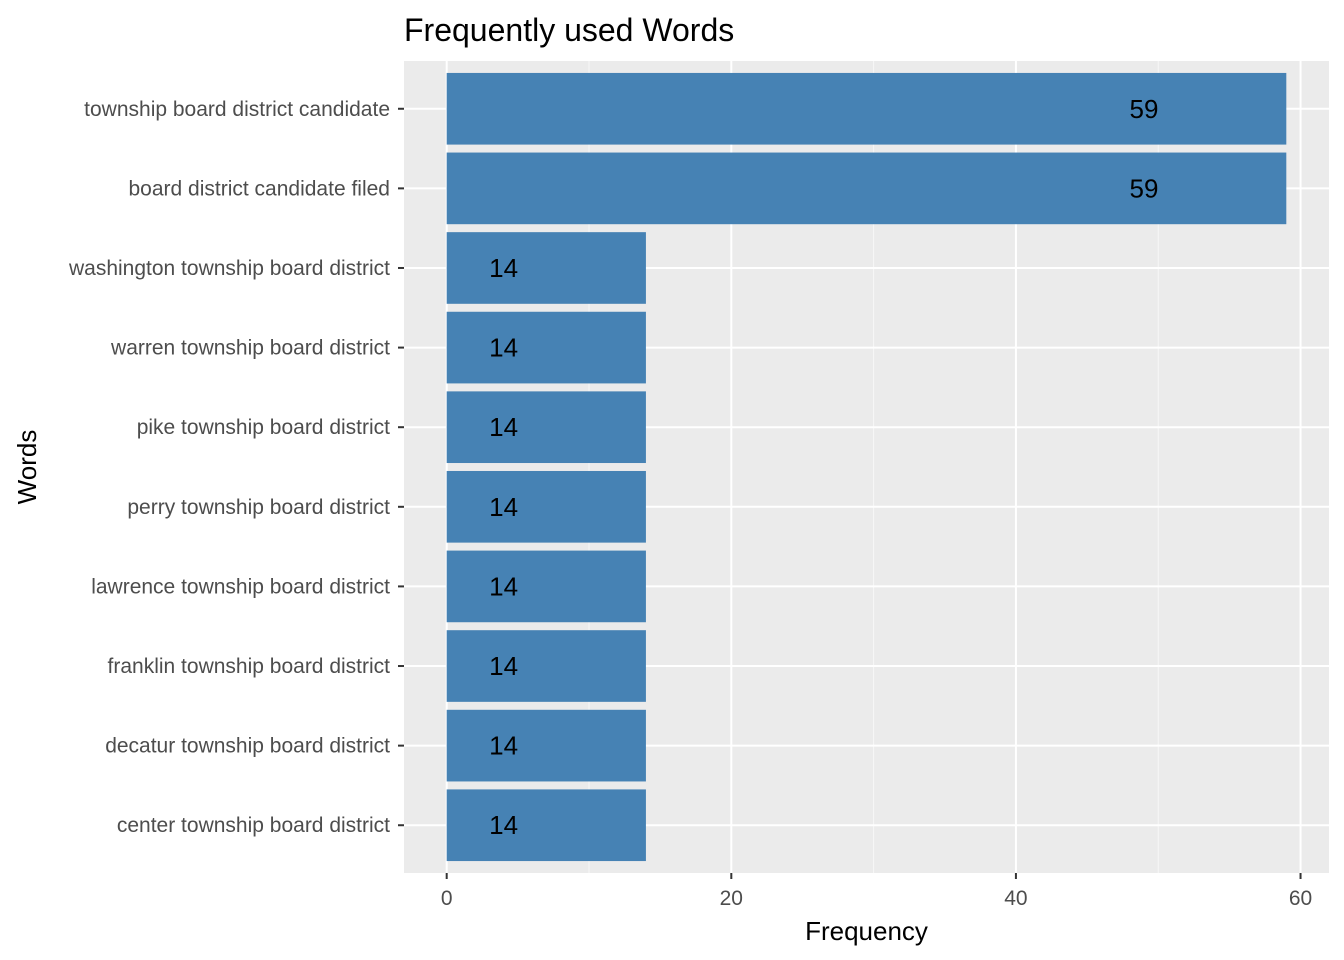  What do you see at coordinates (27, 467) in the screenshot?
I see `y-axis-title: Words` at bounding box center [27, 467].